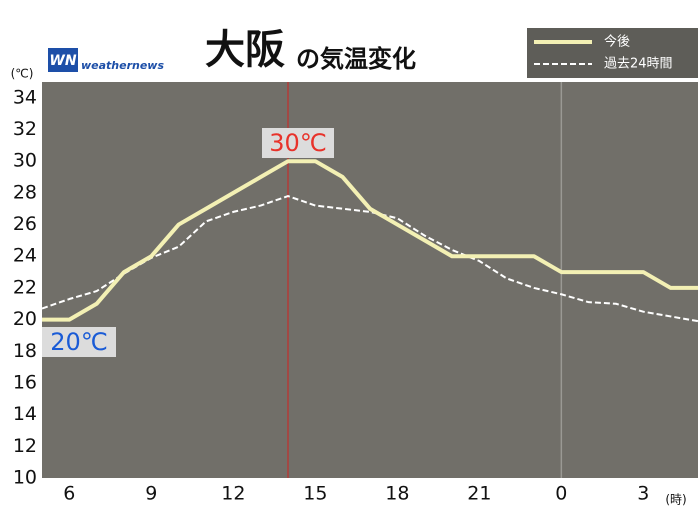  I want to click on logo: weathernews, so click(122, 65).